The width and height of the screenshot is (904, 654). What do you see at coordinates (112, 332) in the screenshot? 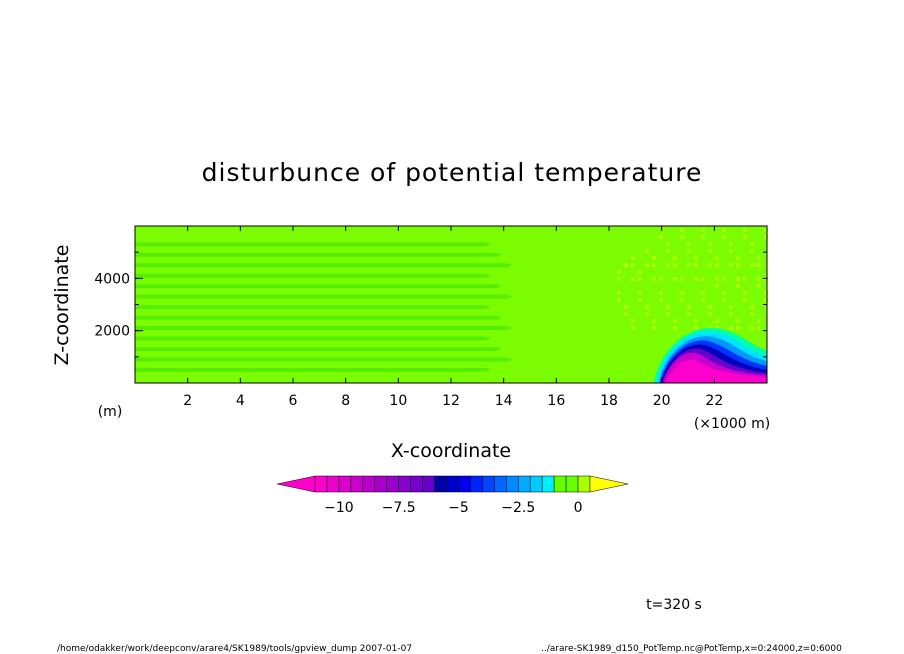
I see `y-tick-label: 2000` at bounding box center [112, 332].